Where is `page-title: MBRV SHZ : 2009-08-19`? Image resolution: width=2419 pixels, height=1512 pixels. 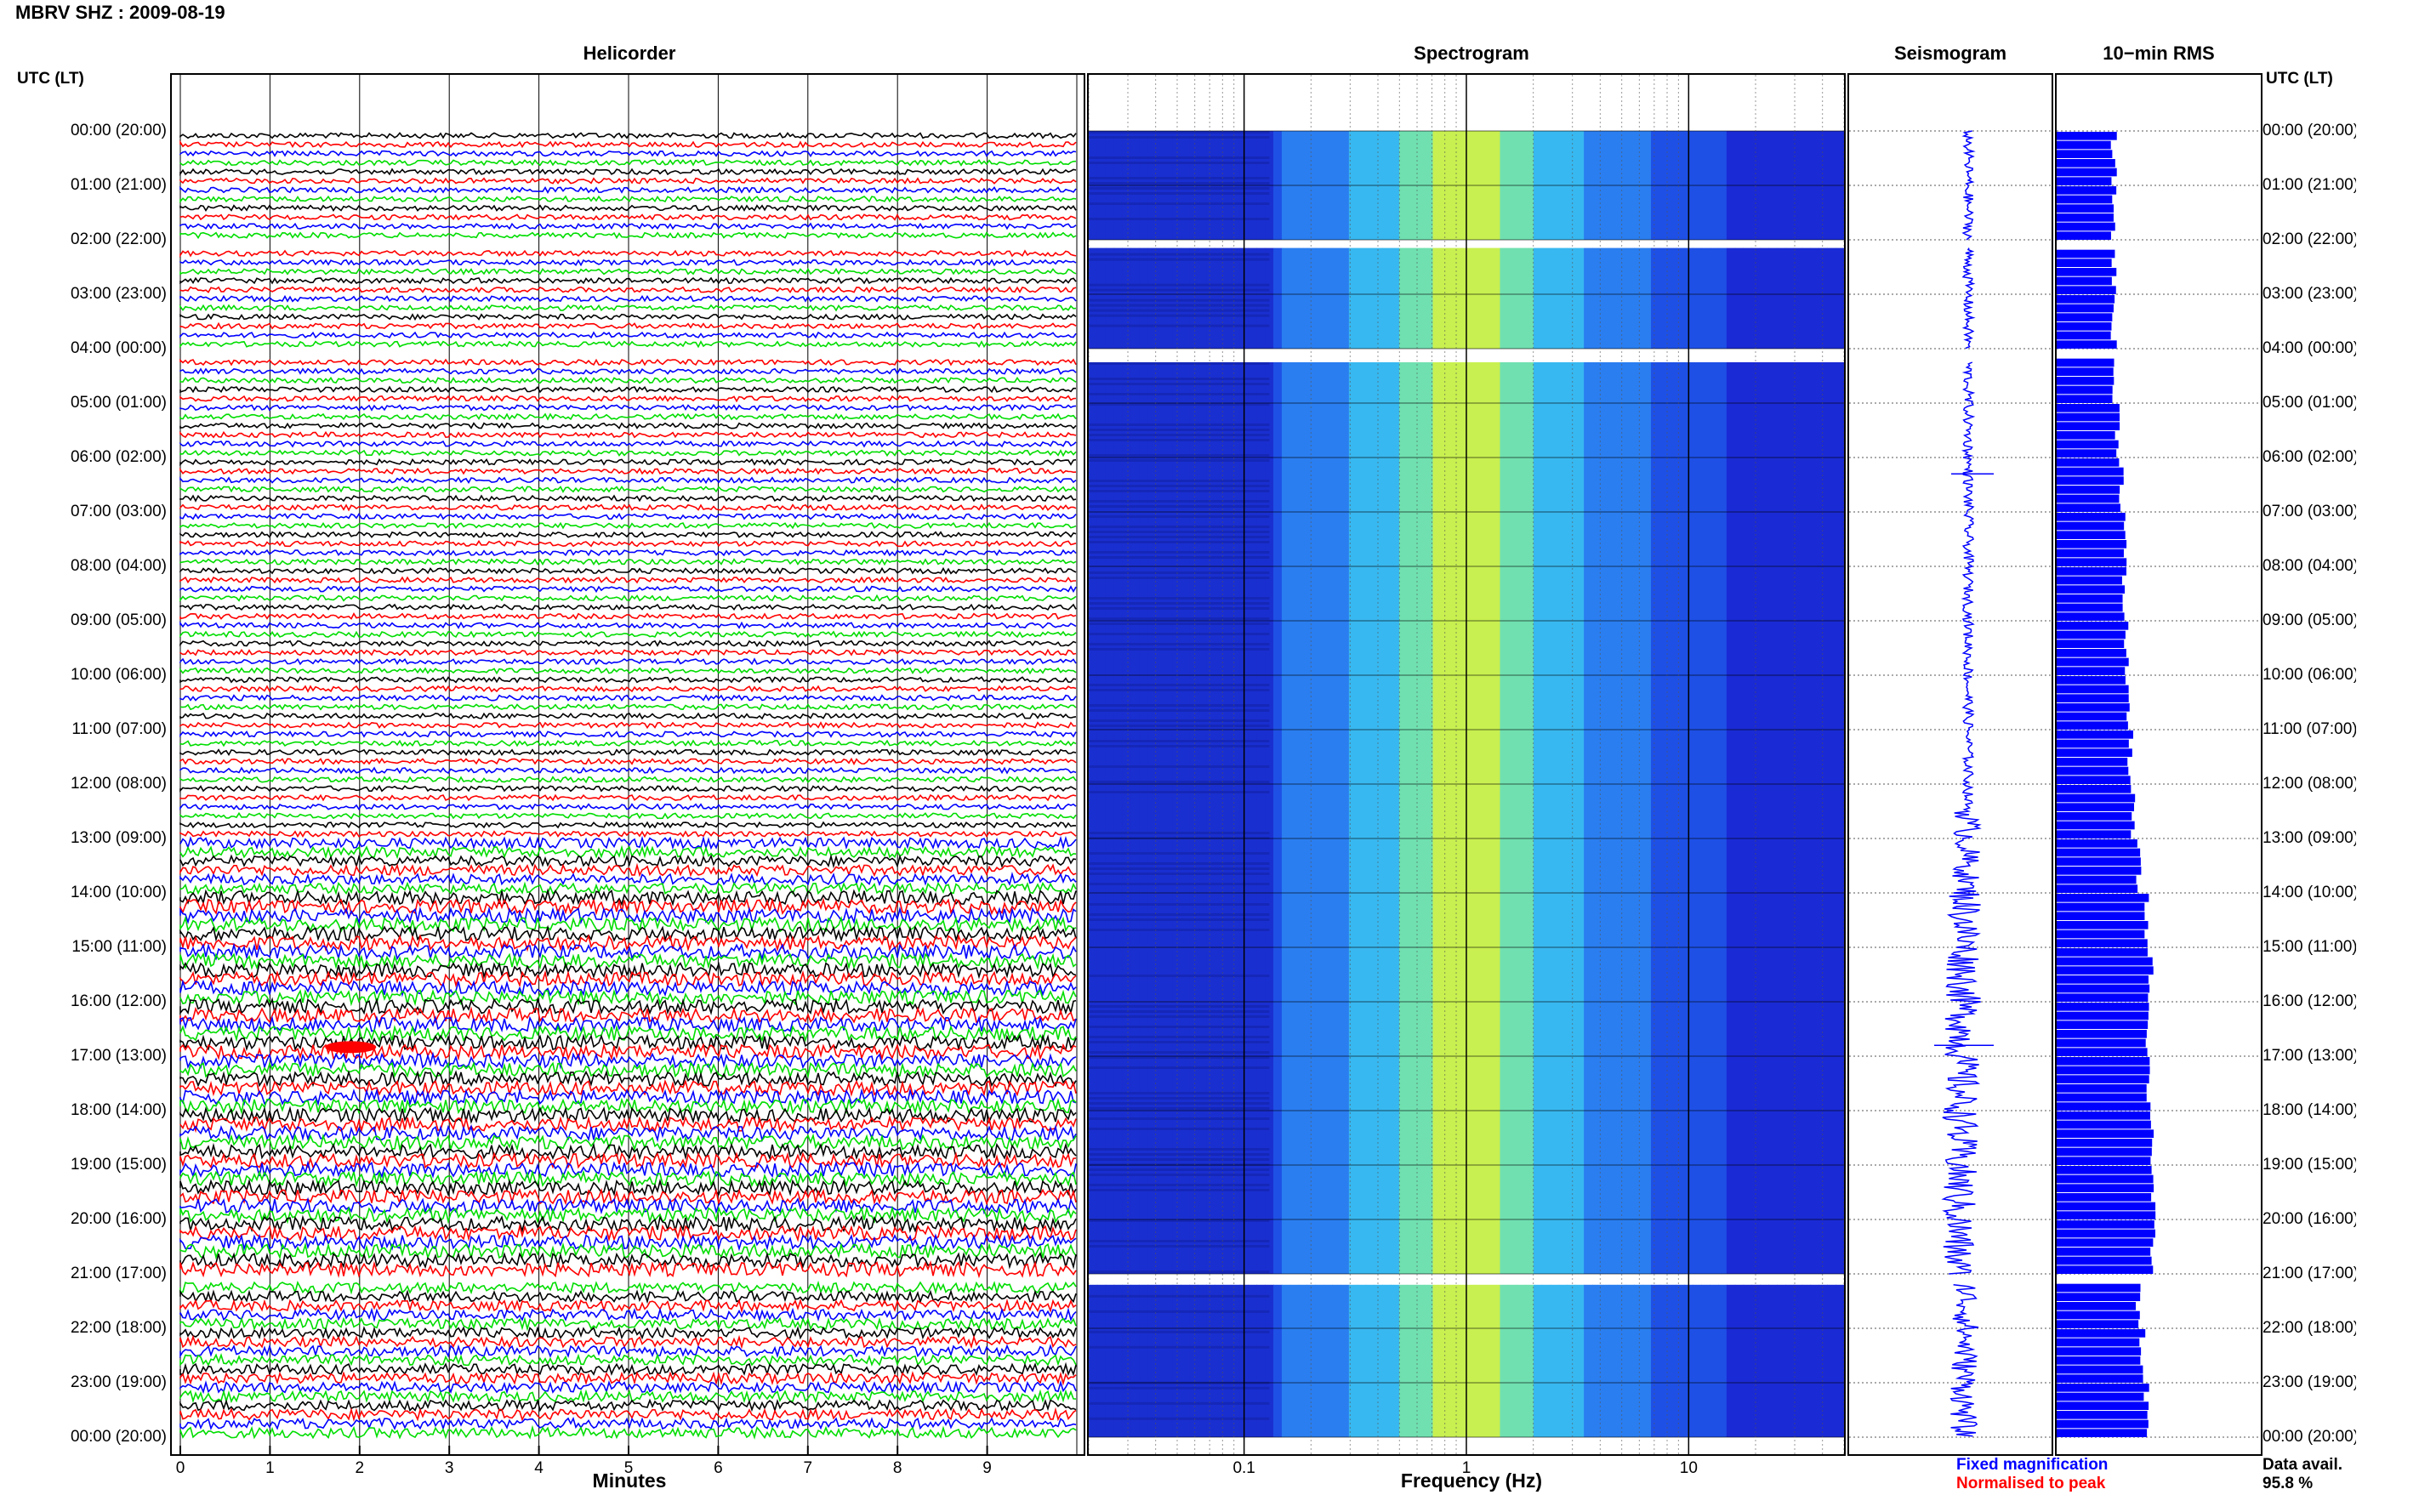 page-title: MBRV SHZ : 2009-08-19 is located at coordinates (120, 12).